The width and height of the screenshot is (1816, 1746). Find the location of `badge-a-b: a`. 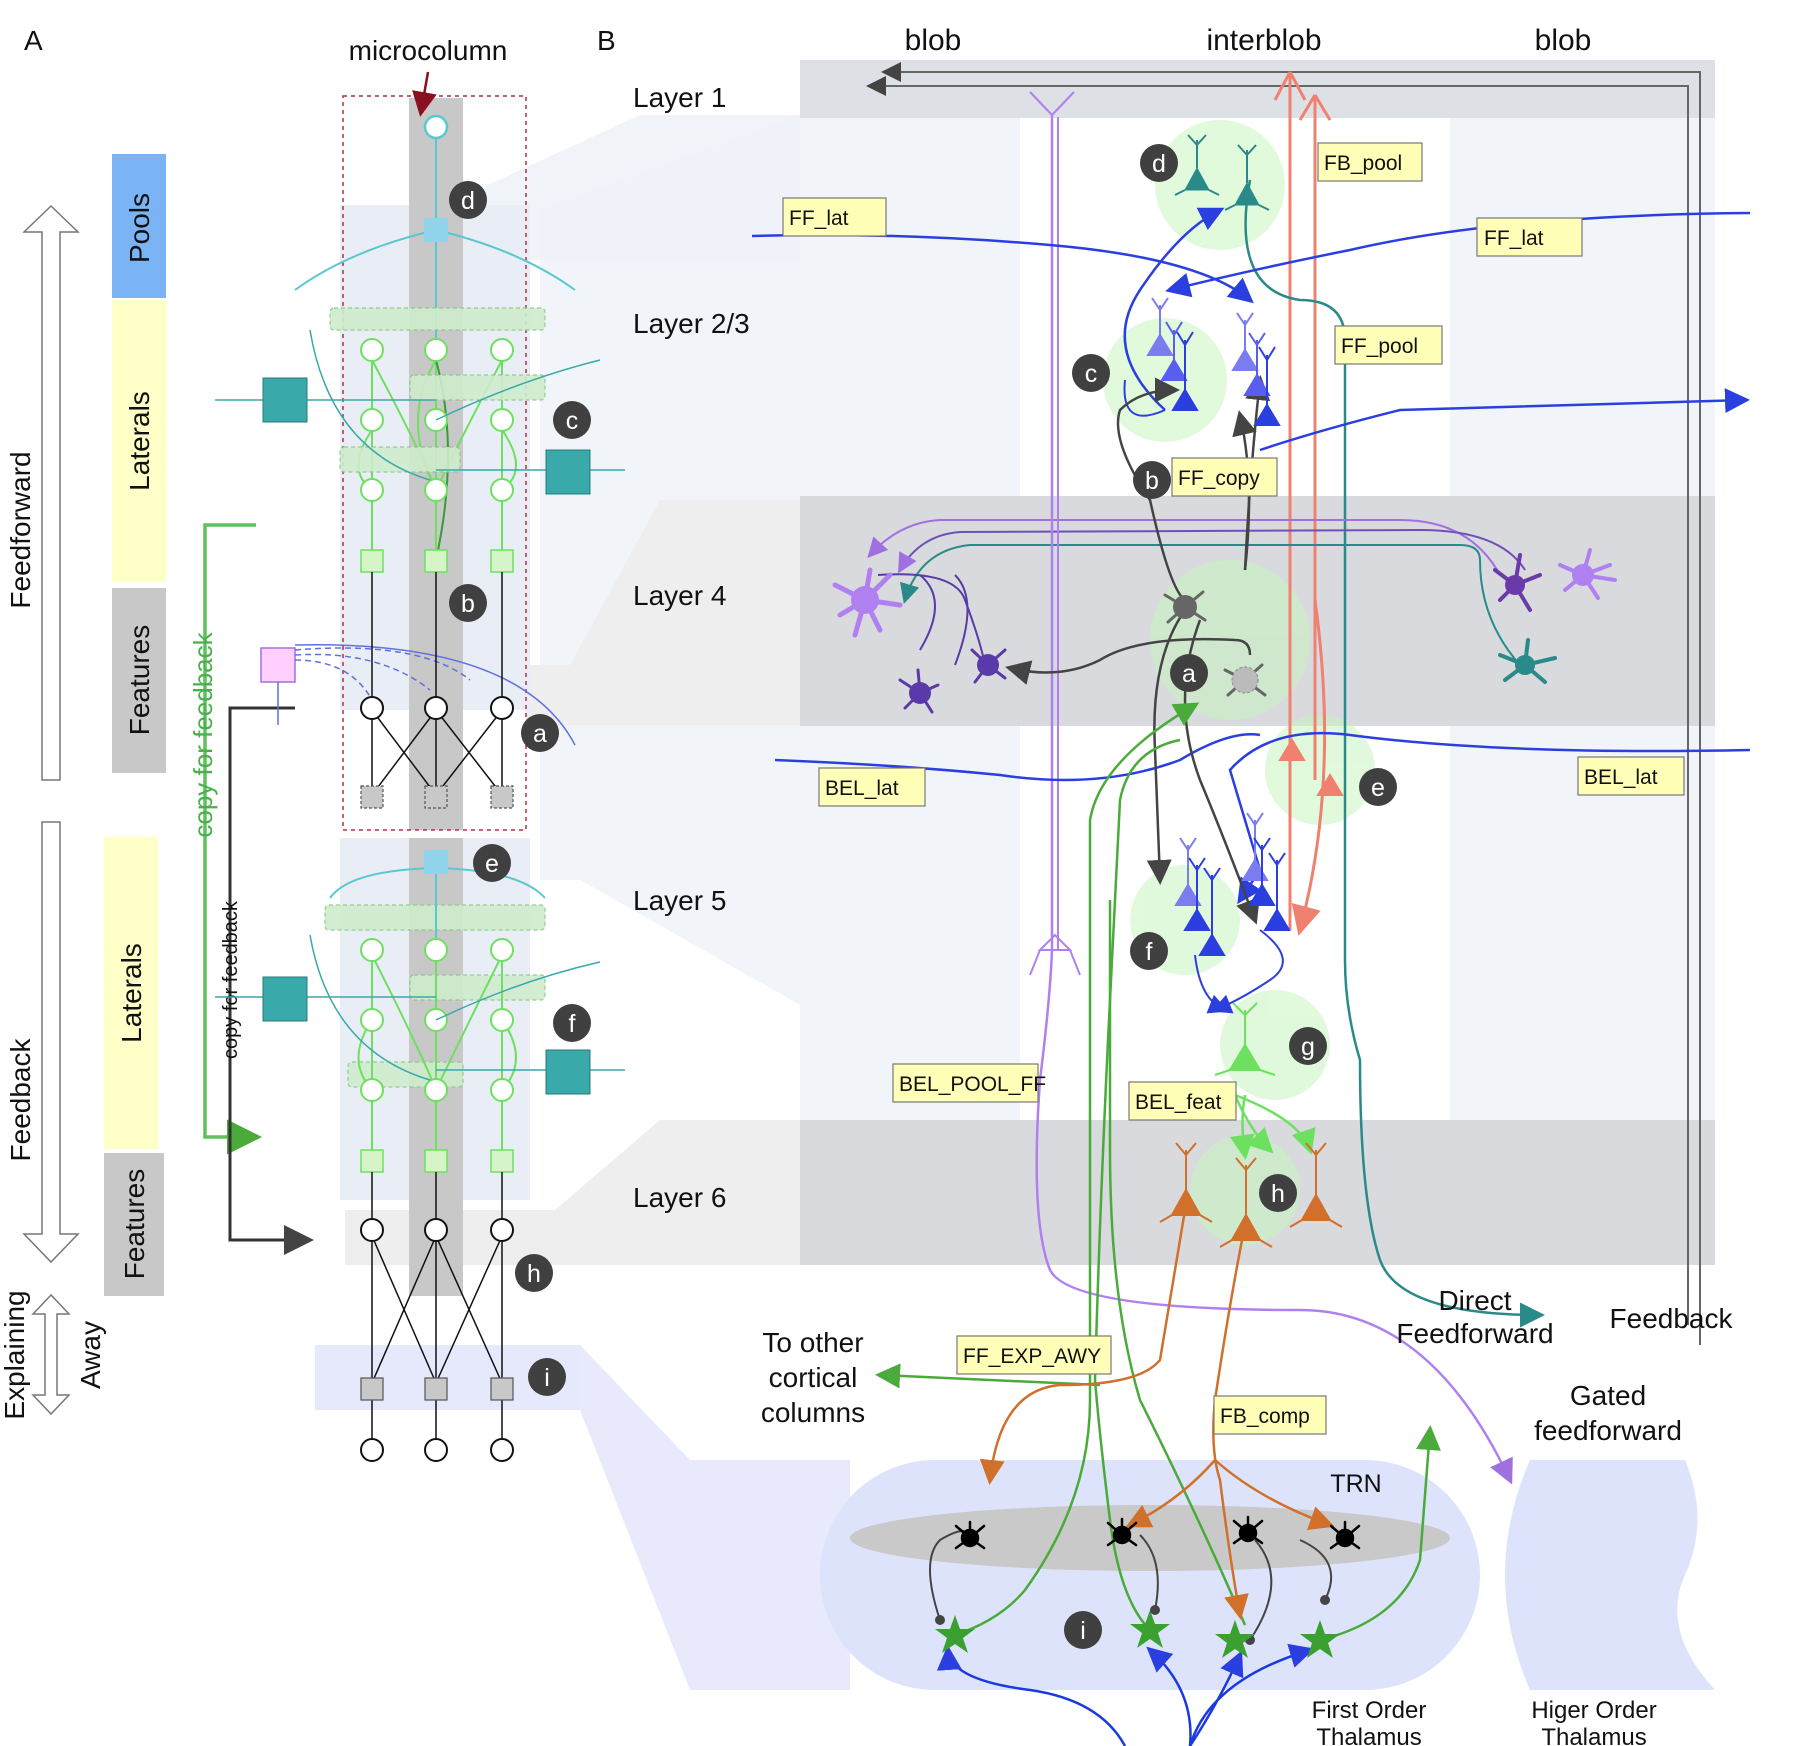

badge-a-b: a is located at coordinates (1189, 673).